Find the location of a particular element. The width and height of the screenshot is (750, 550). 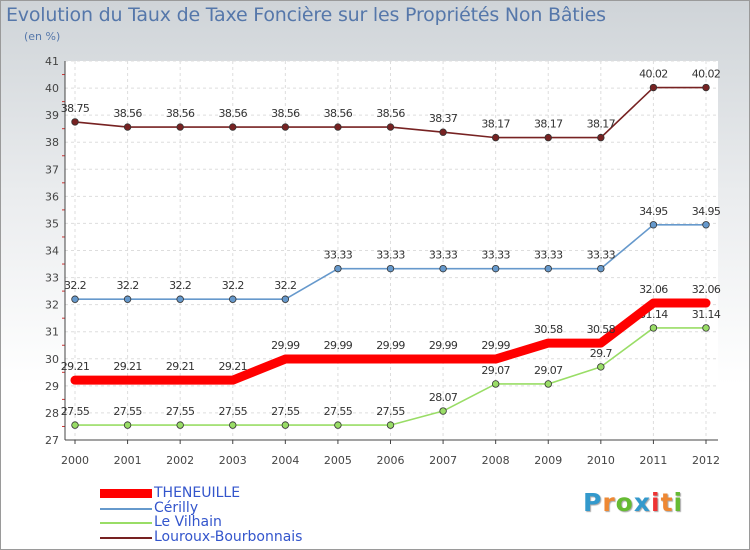

proxiti-logo: Proxiti is located at coordinates (633, 502).